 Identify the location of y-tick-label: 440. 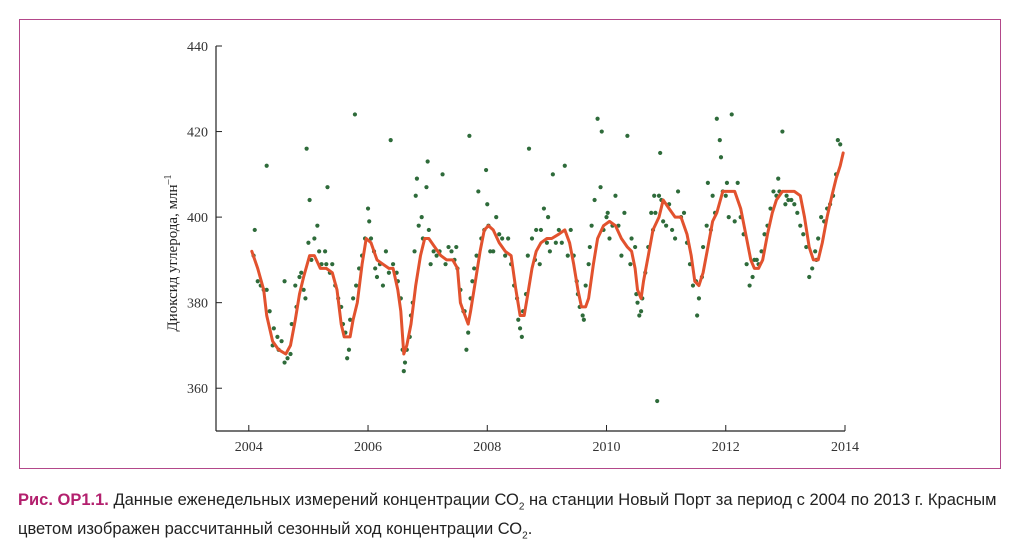
(197, 47).